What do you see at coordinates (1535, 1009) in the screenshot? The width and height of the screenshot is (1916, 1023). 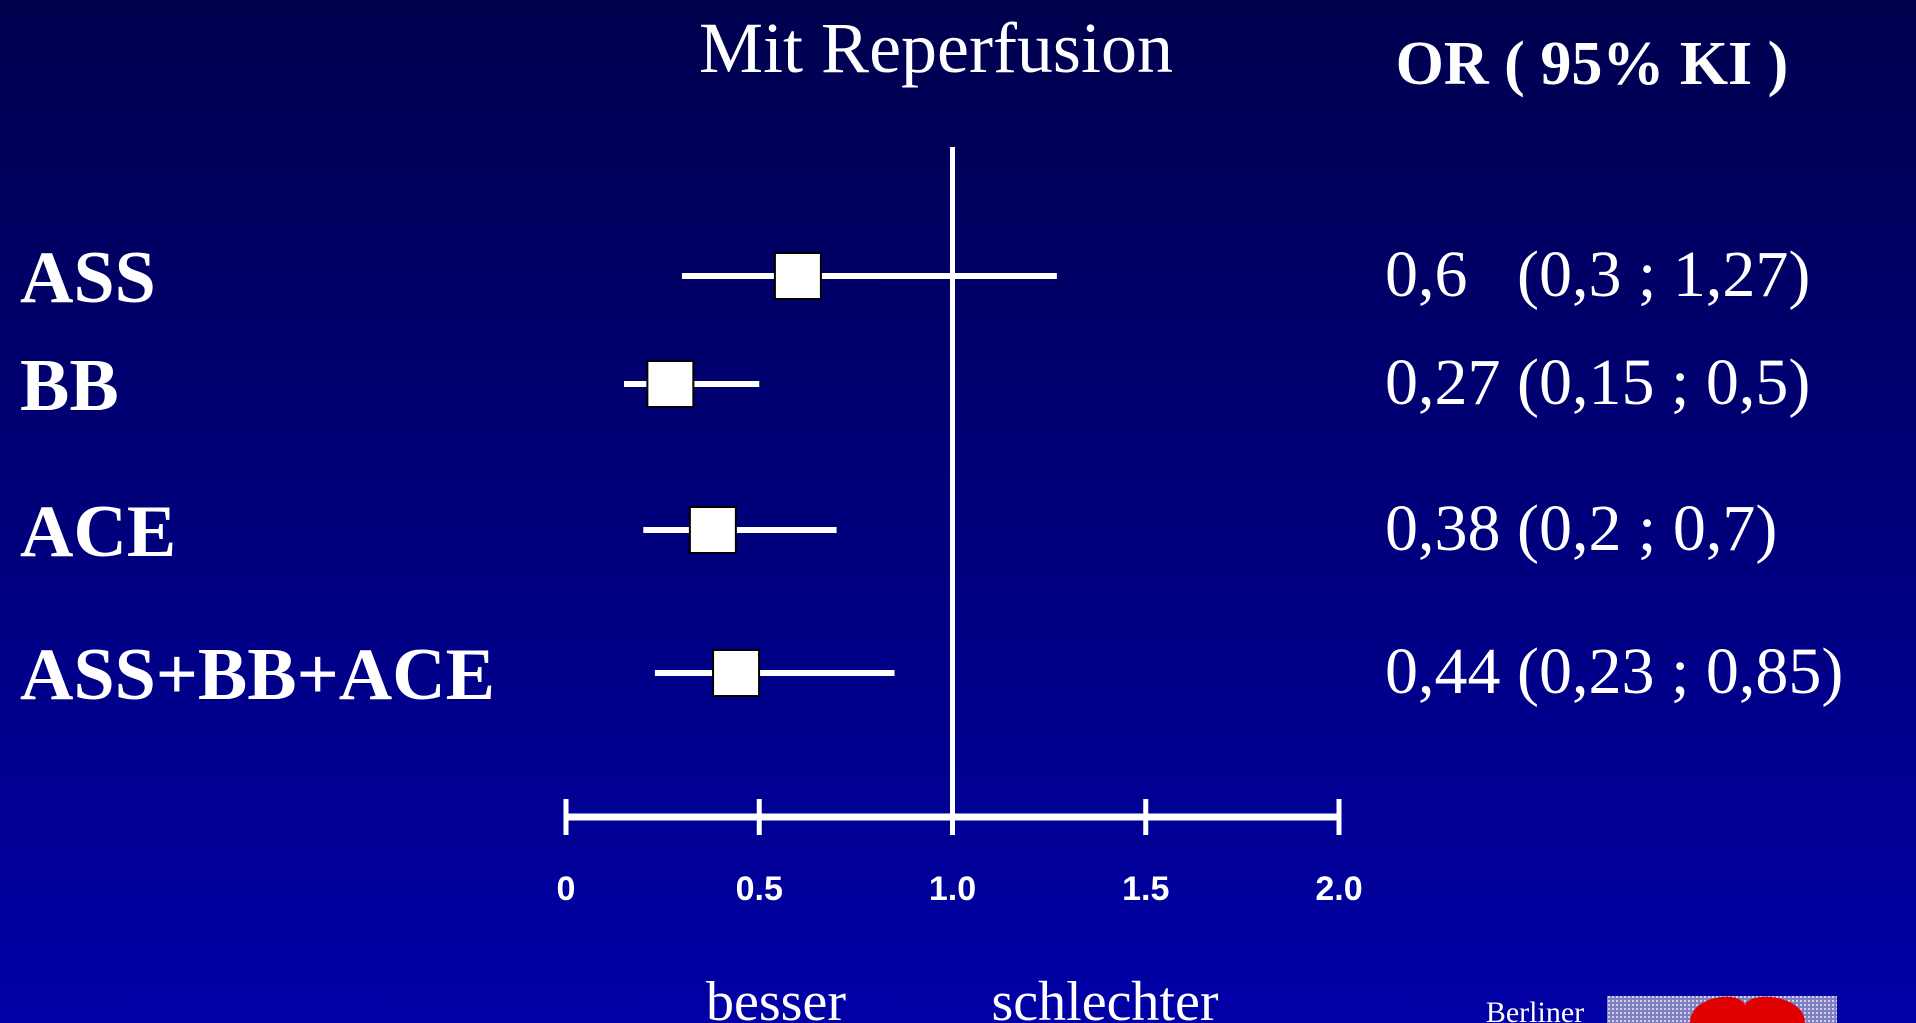 I see `logo-text: Berliner` at bounding box center [1535, 1009].